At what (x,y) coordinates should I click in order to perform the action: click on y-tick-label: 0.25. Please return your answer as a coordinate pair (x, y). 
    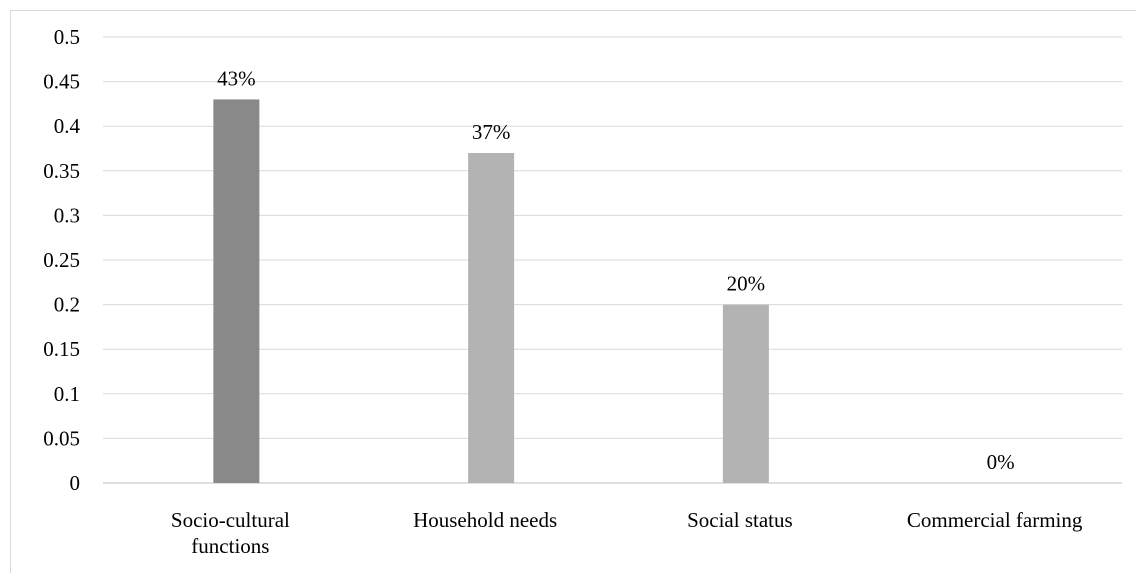
    Looking at the image, I should click on (61, 260).